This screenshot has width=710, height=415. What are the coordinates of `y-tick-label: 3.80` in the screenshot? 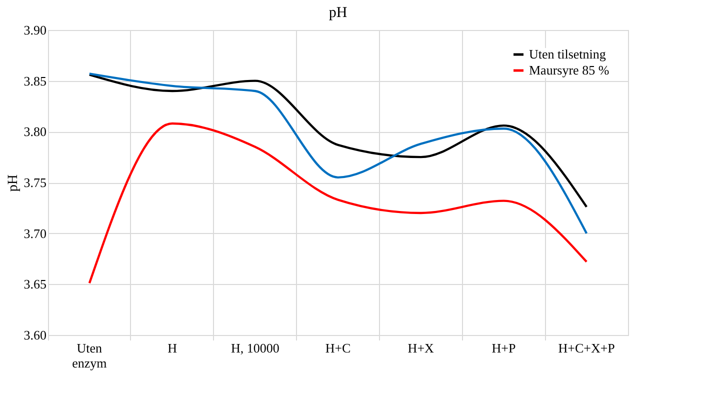 It's located at (35, 132).